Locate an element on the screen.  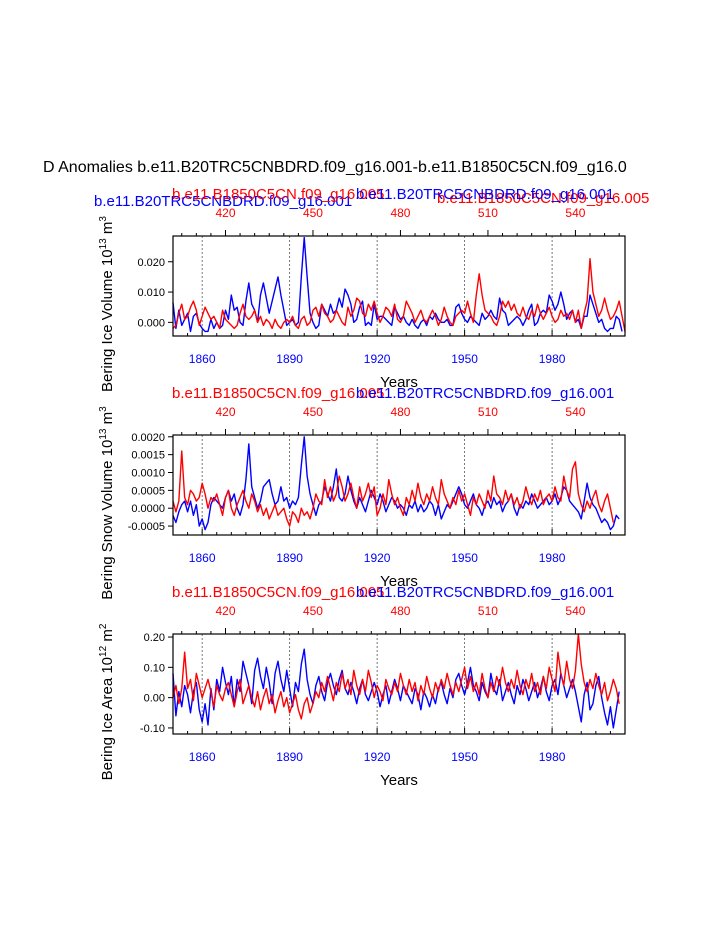
ice-volume-xtick-top-label: 540 is located at coordinates (575, 213).